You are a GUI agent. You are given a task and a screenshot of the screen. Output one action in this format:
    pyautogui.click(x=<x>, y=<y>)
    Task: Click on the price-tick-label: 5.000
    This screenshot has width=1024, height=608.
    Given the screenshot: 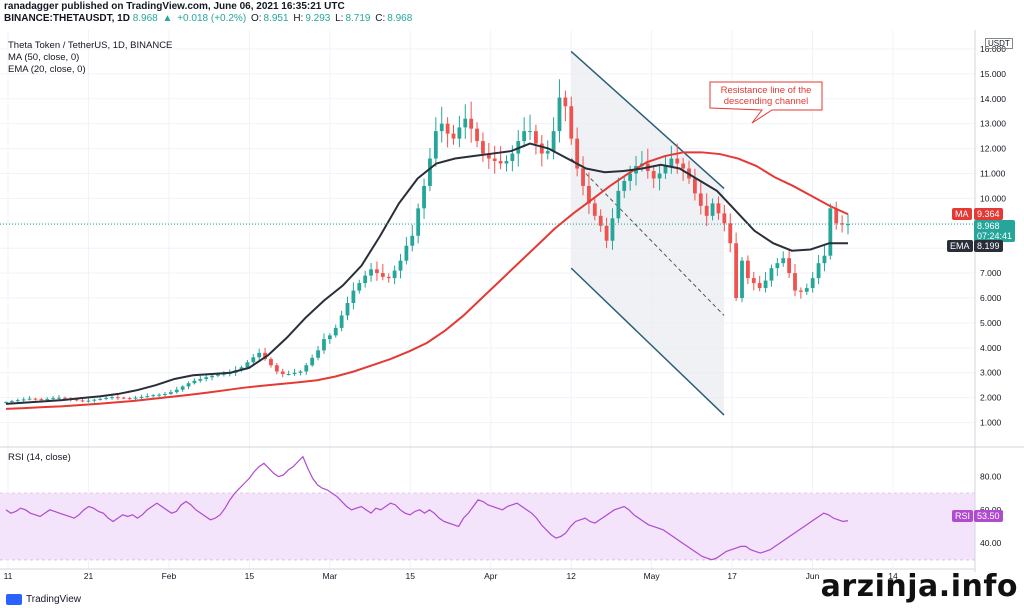 What is the action you would take?
    pyautogui.click(x=991, y=323)
    